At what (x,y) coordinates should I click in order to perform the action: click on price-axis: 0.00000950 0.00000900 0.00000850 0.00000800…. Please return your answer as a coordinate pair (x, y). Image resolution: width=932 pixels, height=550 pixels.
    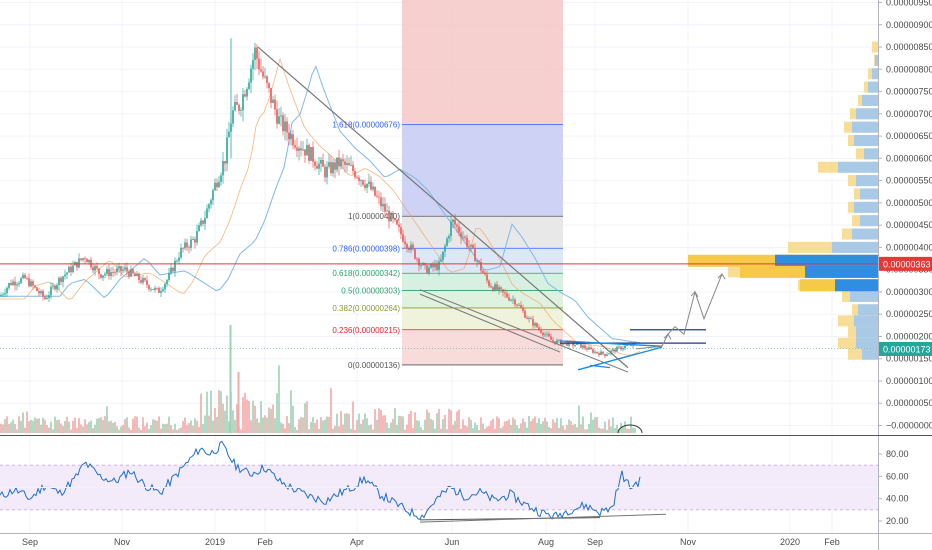
    Looking at the image, I should click on (905, 215).